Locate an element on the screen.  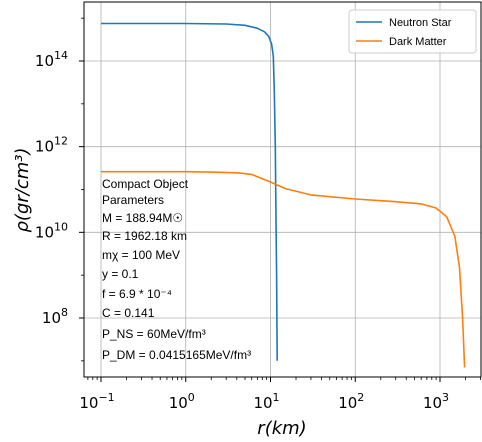
y-tick-label: 1014 is located at coordinates (51, 59).